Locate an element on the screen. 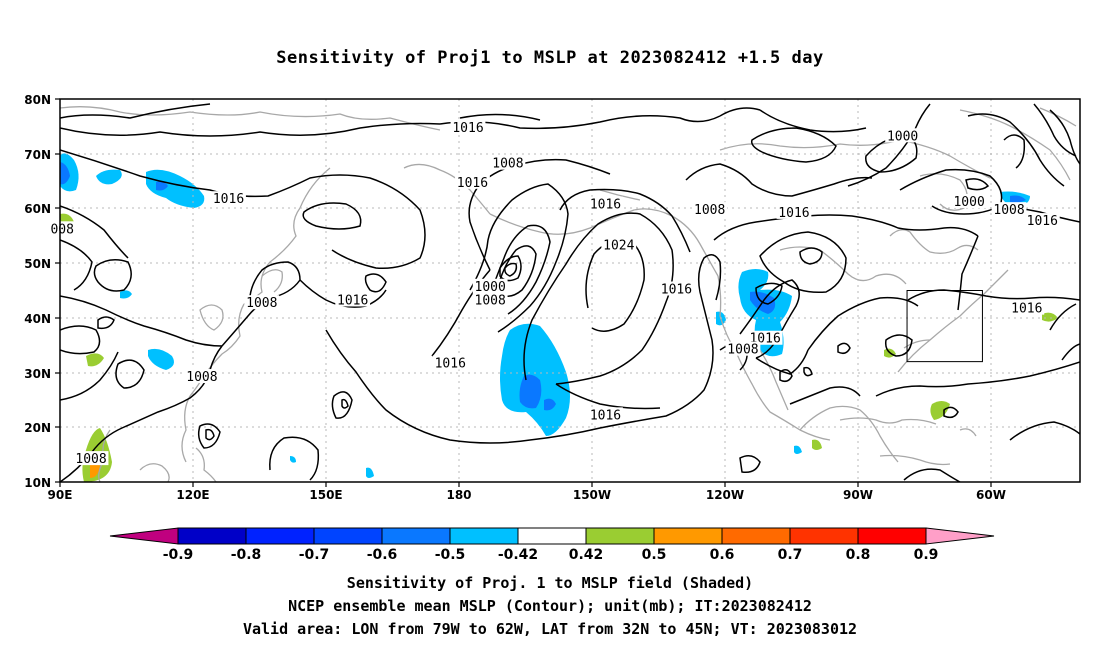  lon-tick-label: 90W is located at coordinates (858, 495).